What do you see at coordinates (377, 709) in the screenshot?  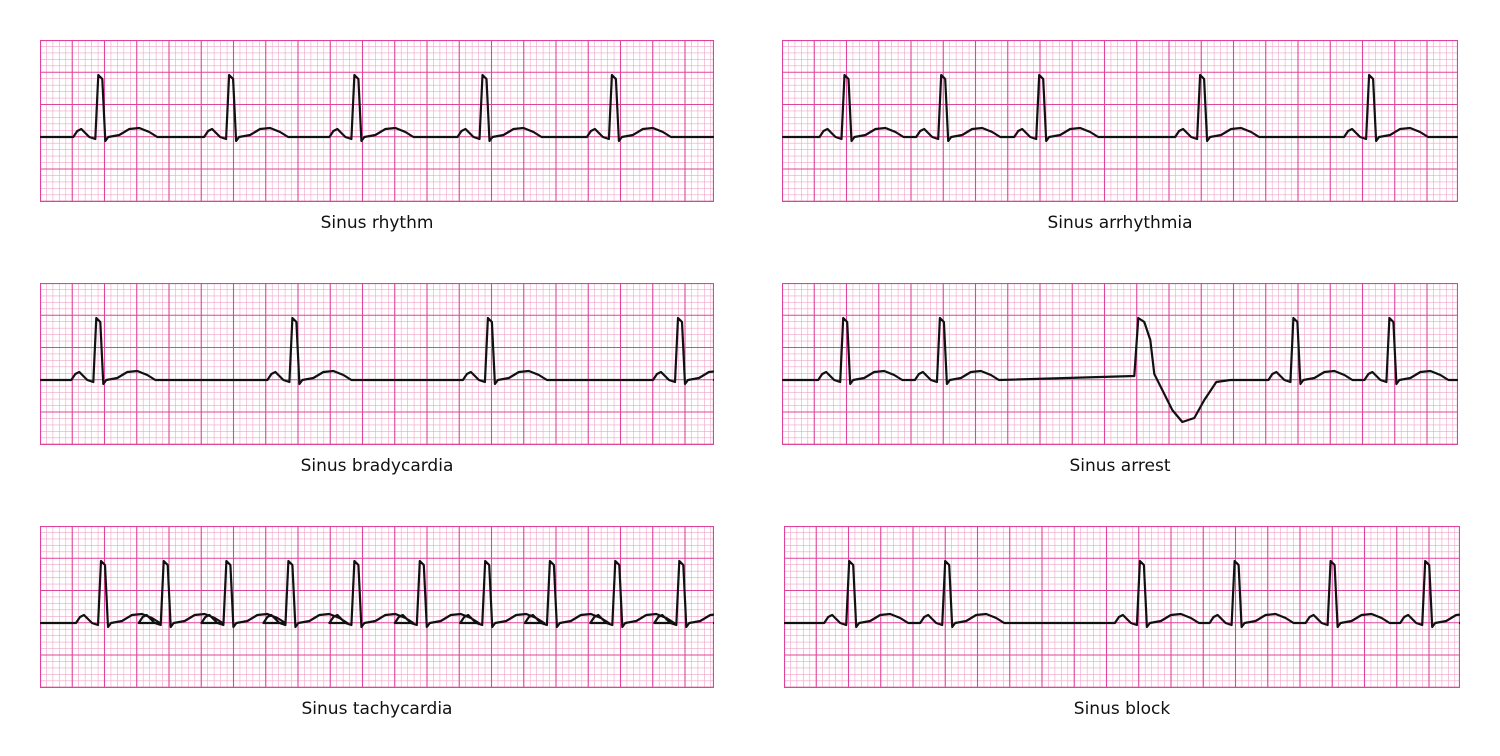 I see `strip-label: Sinus tachycardia` at bounding box center [377, 709].